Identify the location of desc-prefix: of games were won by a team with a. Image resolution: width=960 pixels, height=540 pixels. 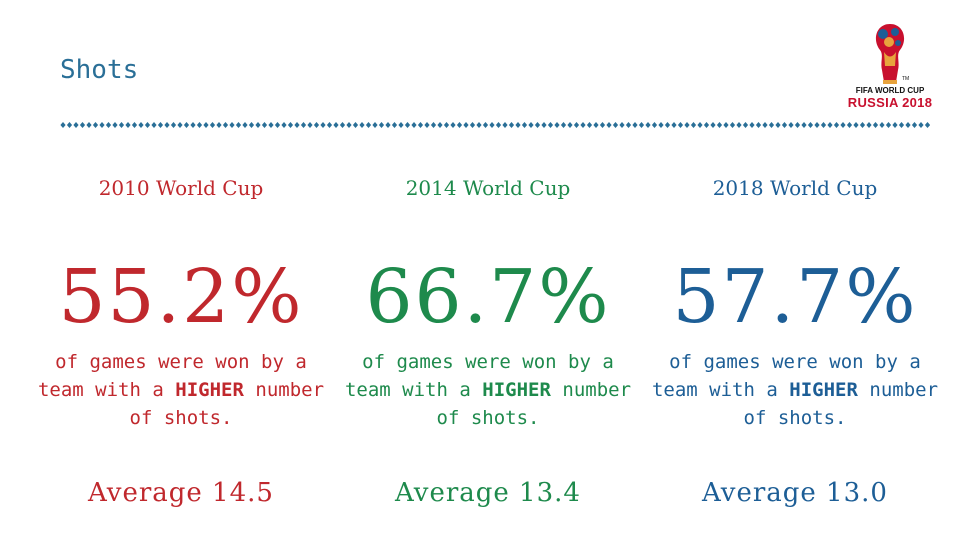
(786, 376).